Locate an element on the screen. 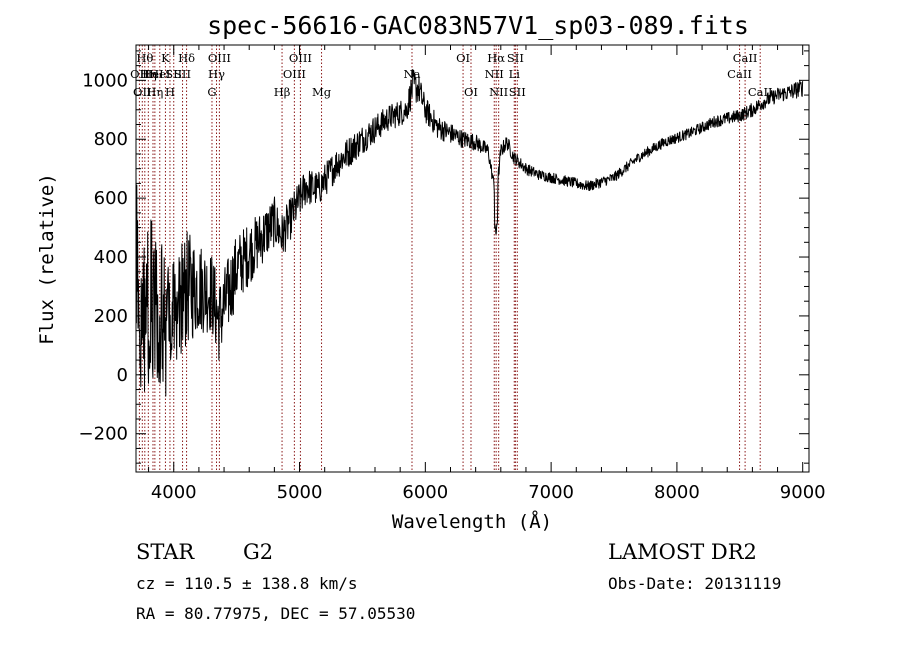  y-axis-label: Flux (relative) is located at coordinates (47, 259).